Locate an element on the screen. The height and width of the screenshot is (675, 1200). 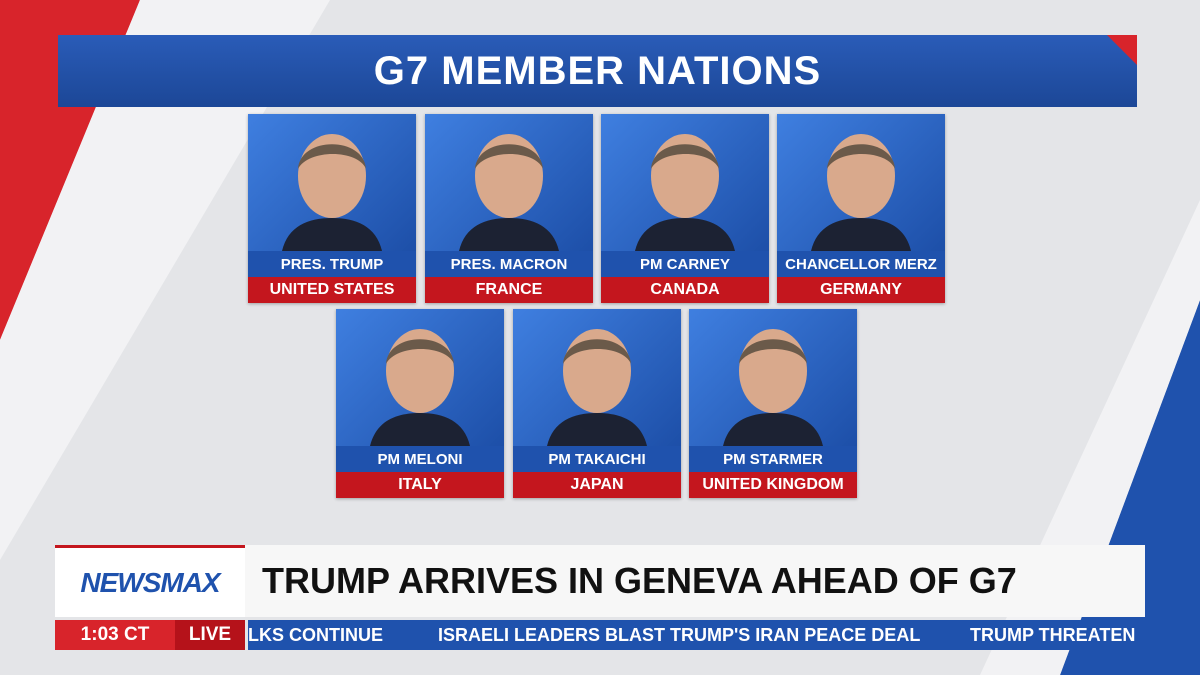
live-badge: LIVE is located at coordinates (210, 635).